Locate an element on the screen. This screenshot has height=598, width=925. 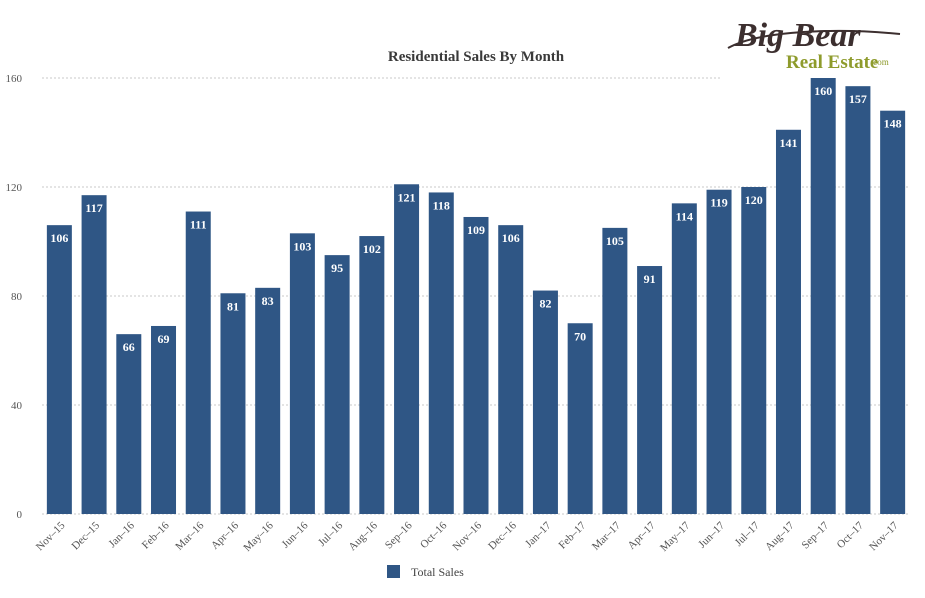
bar-value-label: 81 is located at coordinates (233, 306).